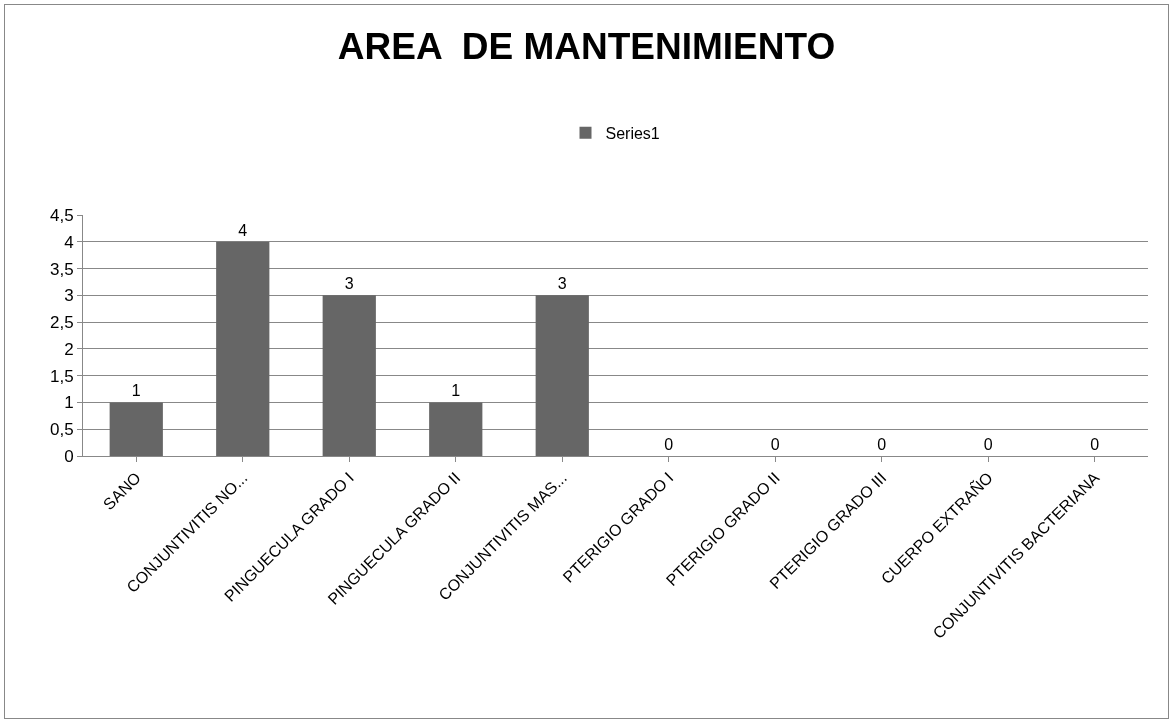 Image resolution: width=1175 pixels, height=725 pixels. Describe the element at coordinates (61, 269) in the screenshot. I see `y-tick-label: 3,5` at that location.